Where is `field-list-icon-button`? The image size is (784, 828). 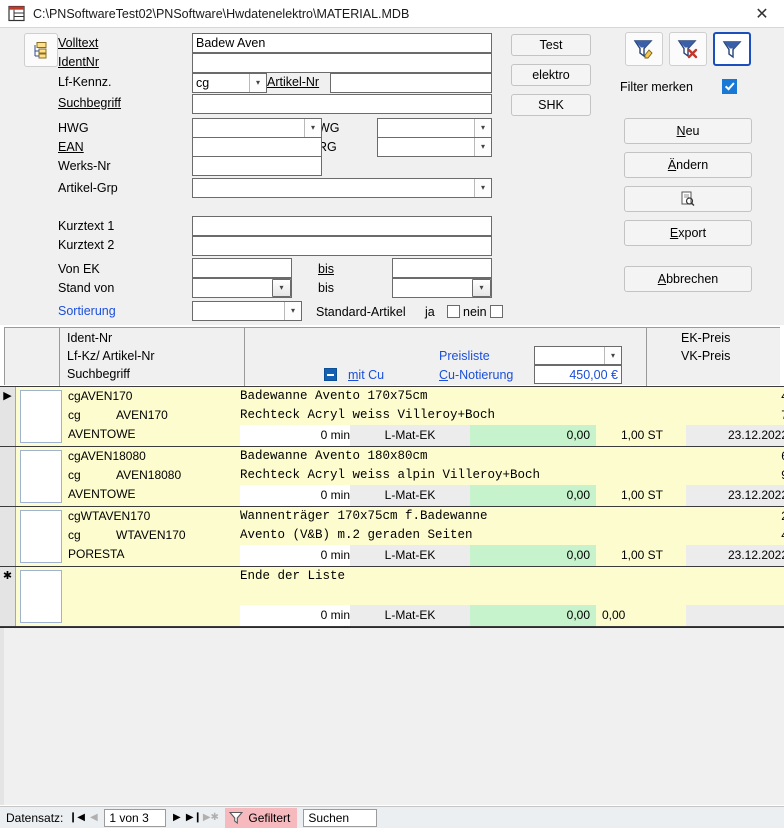
field-list-icon-button is located at coordinates (41, 50).